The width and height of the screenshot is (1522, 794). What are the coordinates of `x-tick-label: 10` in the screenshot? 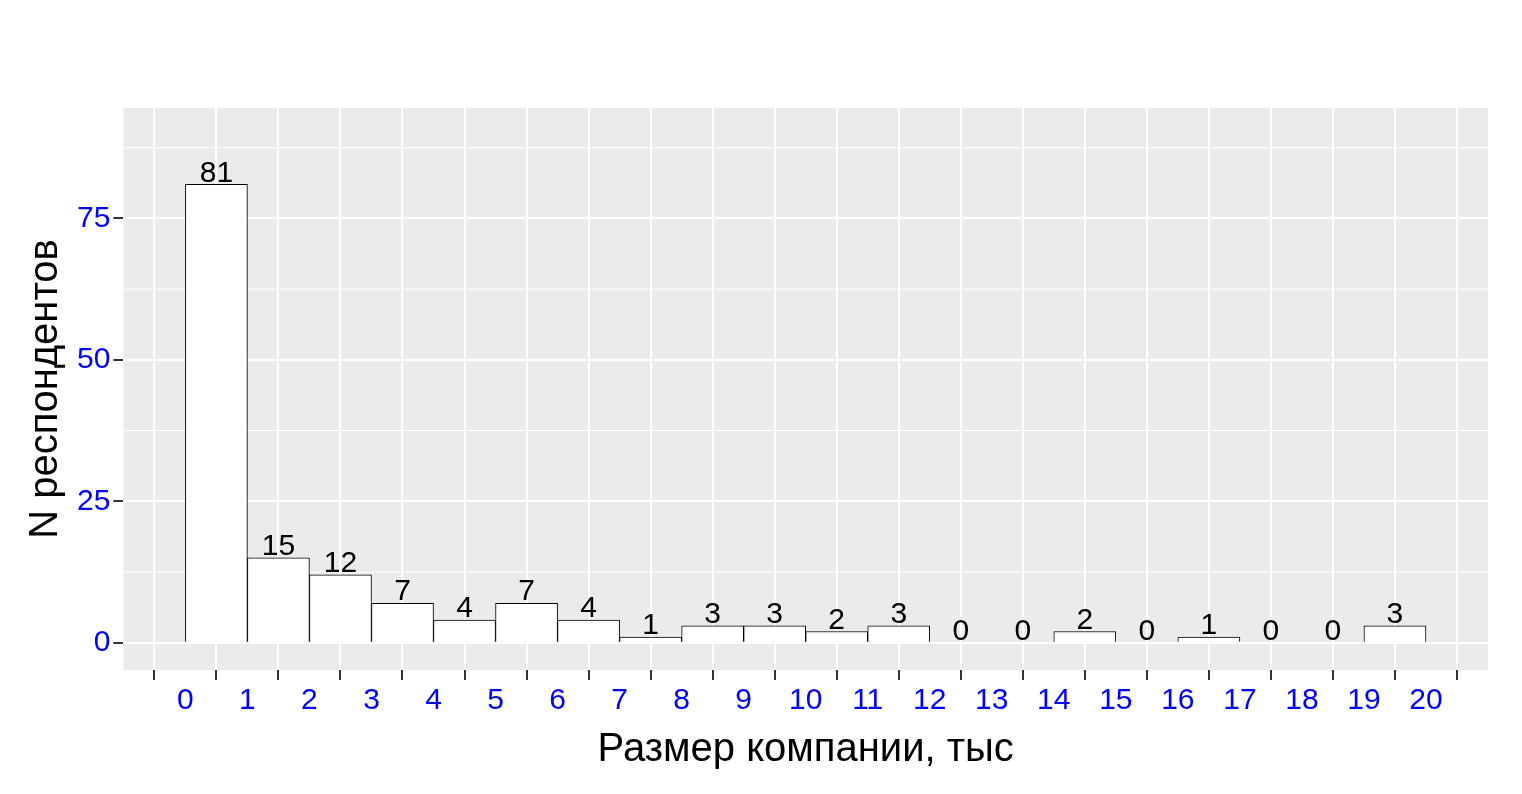 It's located at (806, 699).